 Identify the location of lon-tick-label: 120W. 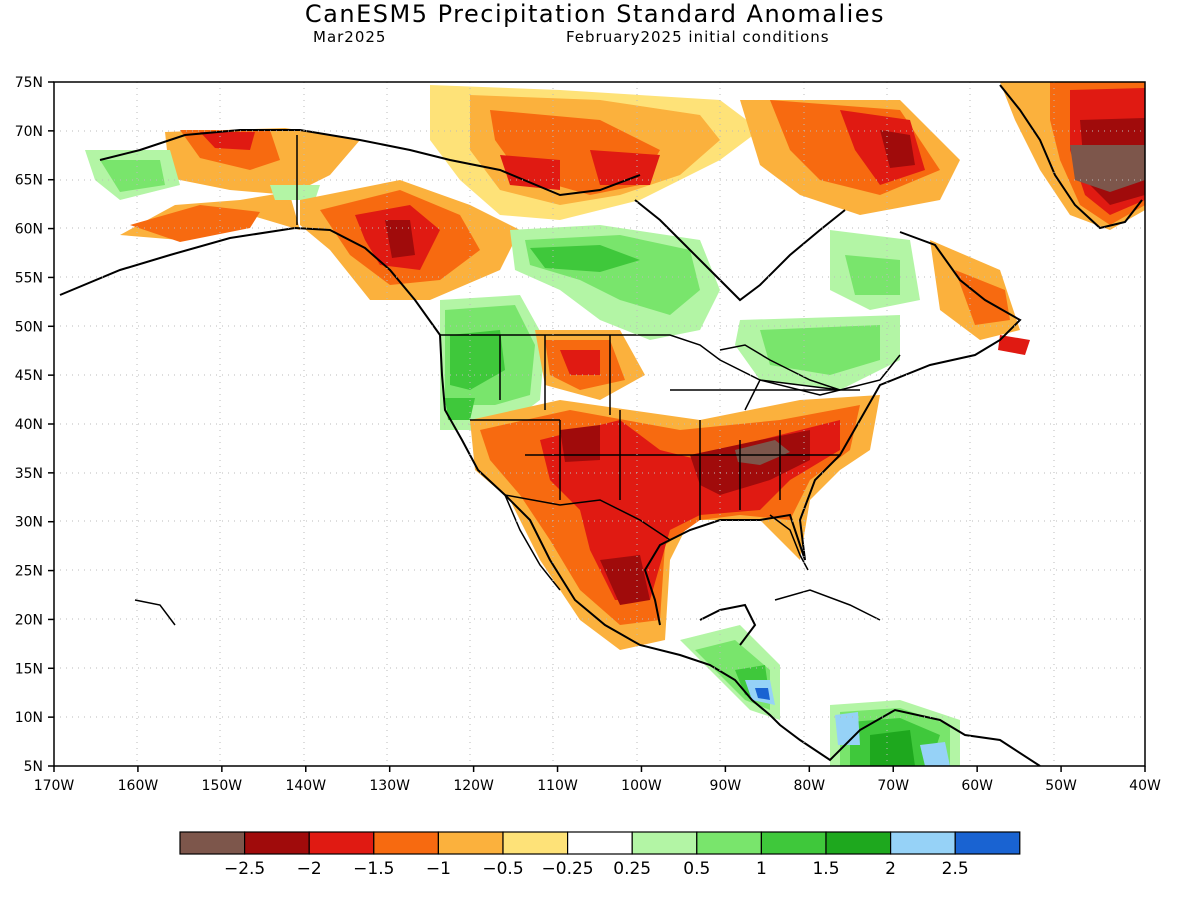
(473, 786).